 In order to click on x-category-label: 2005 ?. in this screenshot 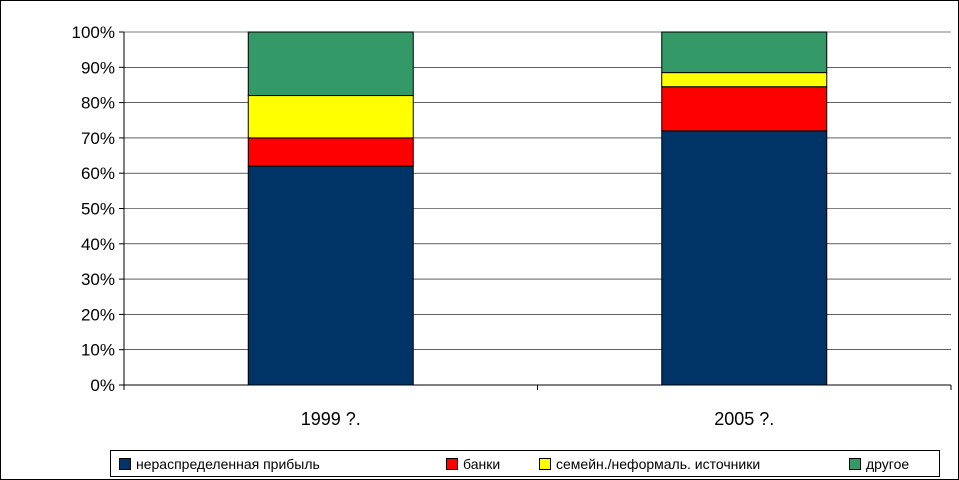, I will do `click(744, 419)`.